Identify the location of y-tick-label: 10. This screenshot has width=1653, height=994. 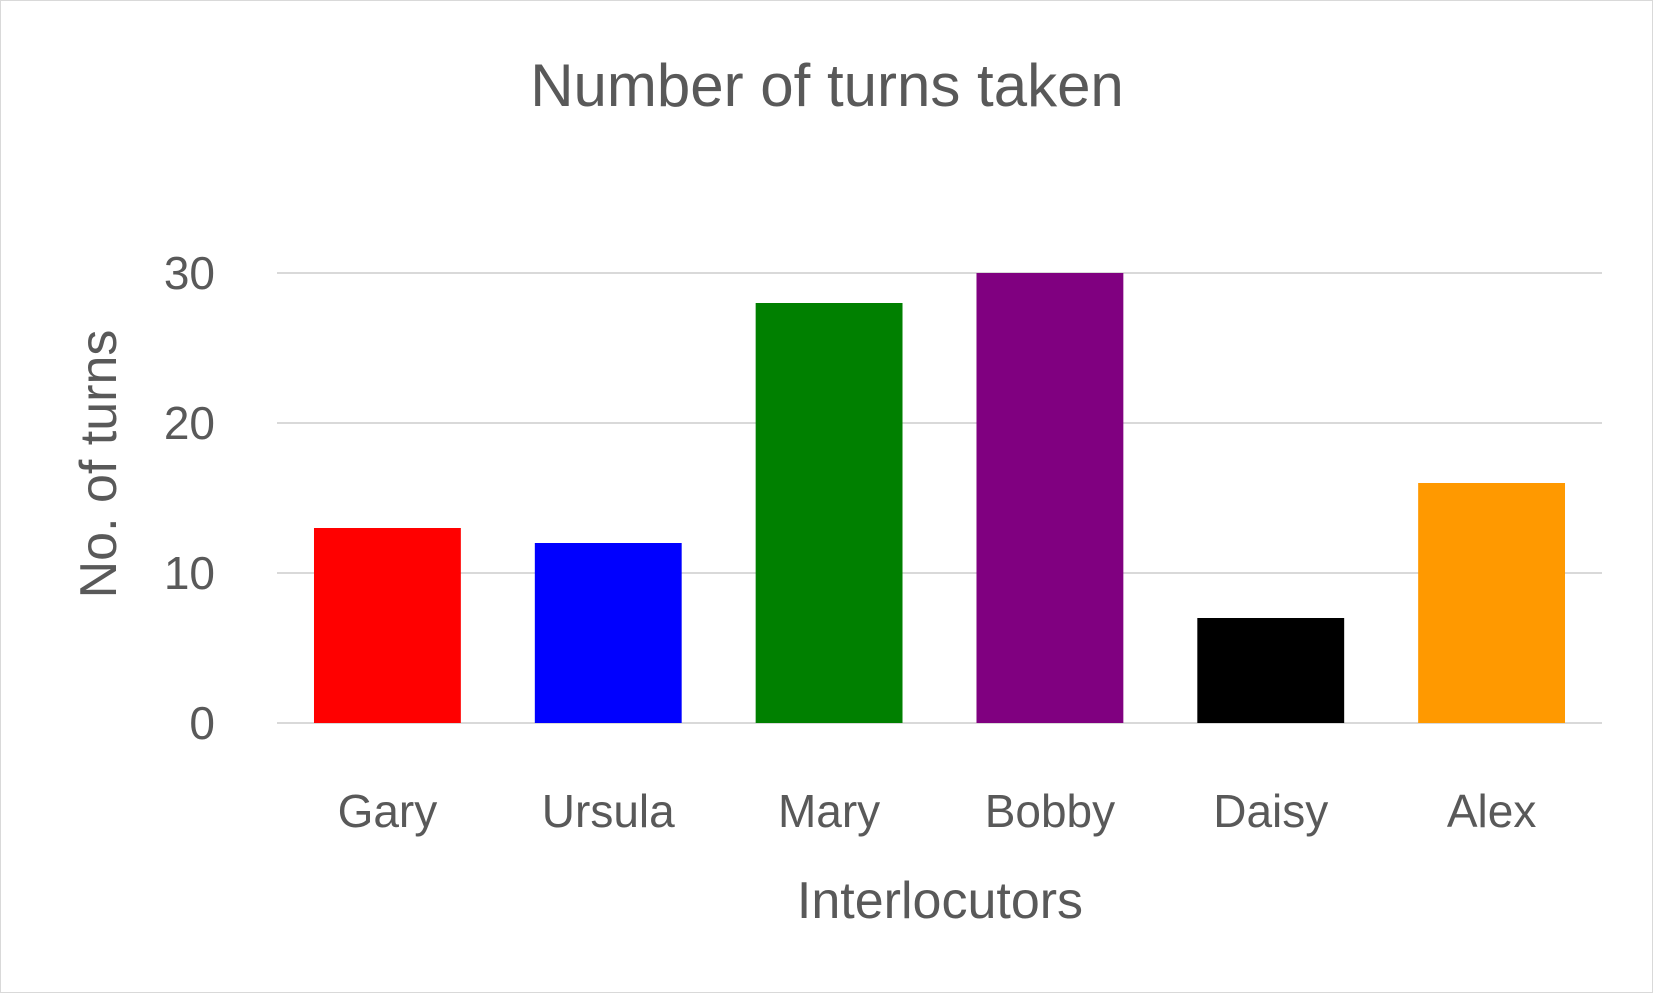
(189, 573).